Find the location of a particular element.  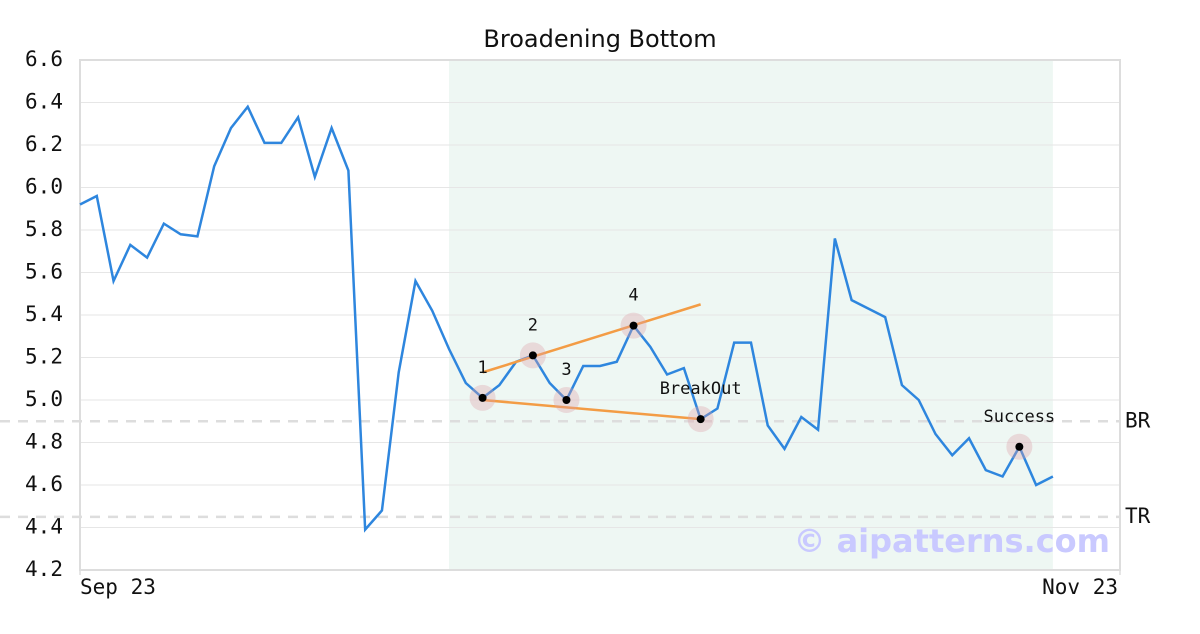

y-tick-label: 4.6 is located at coordinates (44, 484).